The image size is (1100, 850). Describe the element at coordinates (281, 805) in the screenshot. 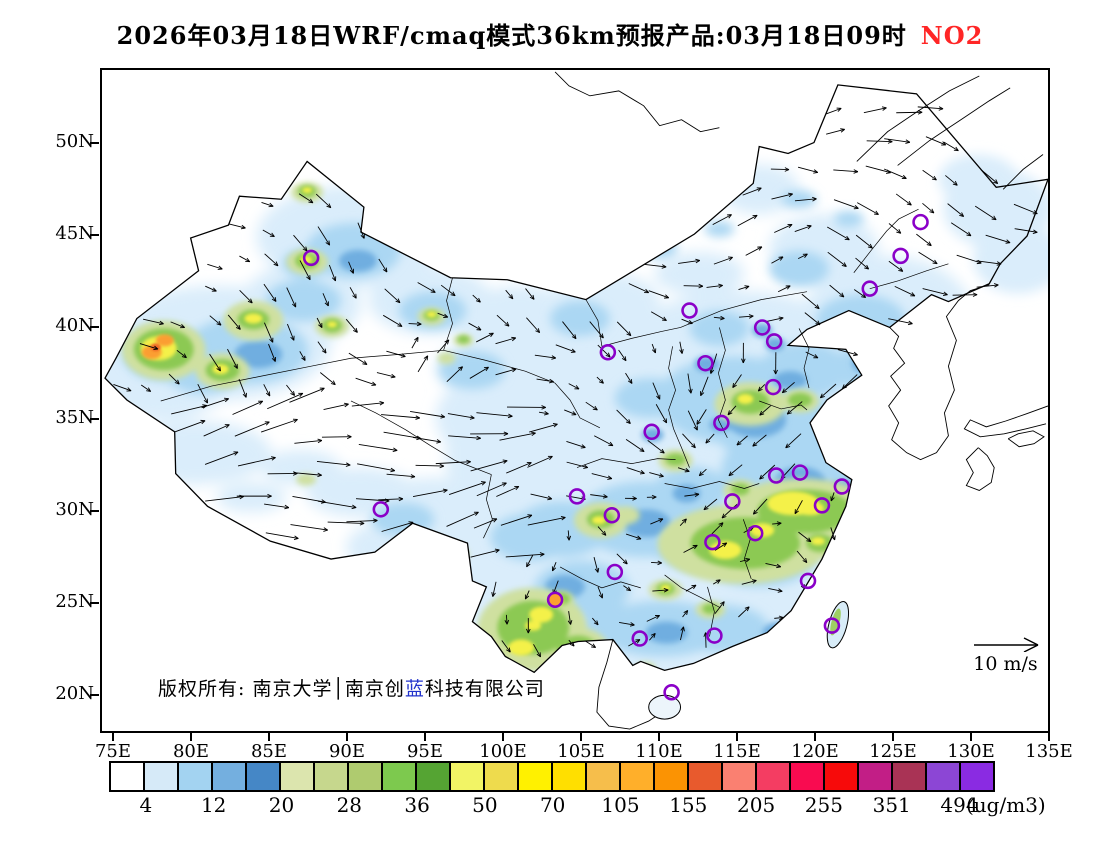

I see `colorbar-tick-20: 20` at that location.